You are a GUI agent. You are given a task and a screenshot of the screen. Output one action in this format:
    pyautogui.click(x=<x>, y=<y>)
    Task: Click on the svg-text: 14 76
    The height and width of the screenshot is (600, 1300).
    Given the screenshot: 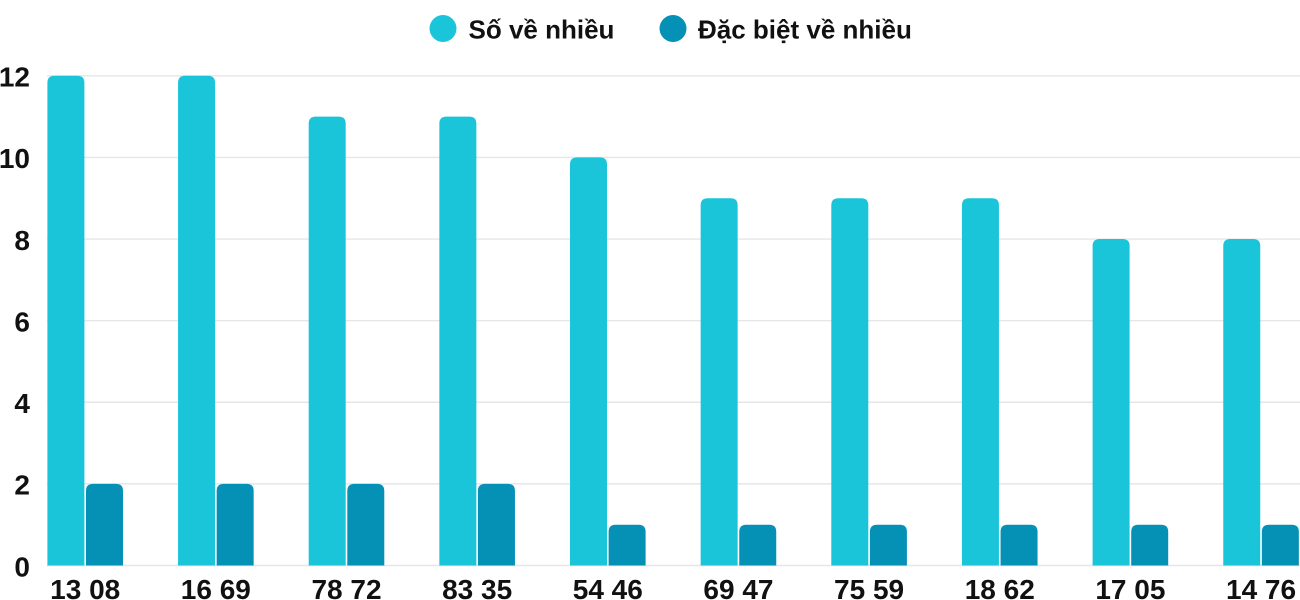 What is the action you would take?
    pyautogui.click(x=1261, y=587)
    